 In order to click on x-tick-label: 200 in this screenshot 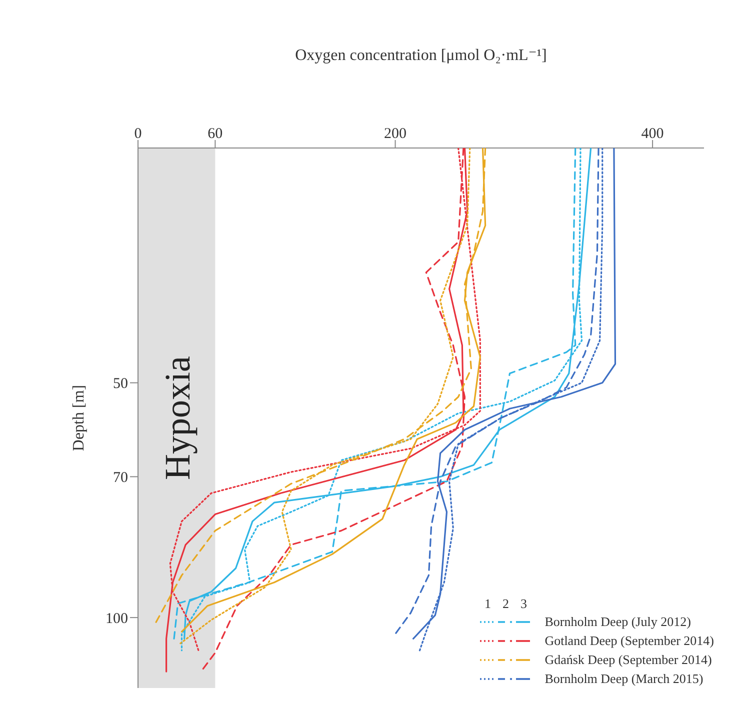, I will do `click(395, 134)`.